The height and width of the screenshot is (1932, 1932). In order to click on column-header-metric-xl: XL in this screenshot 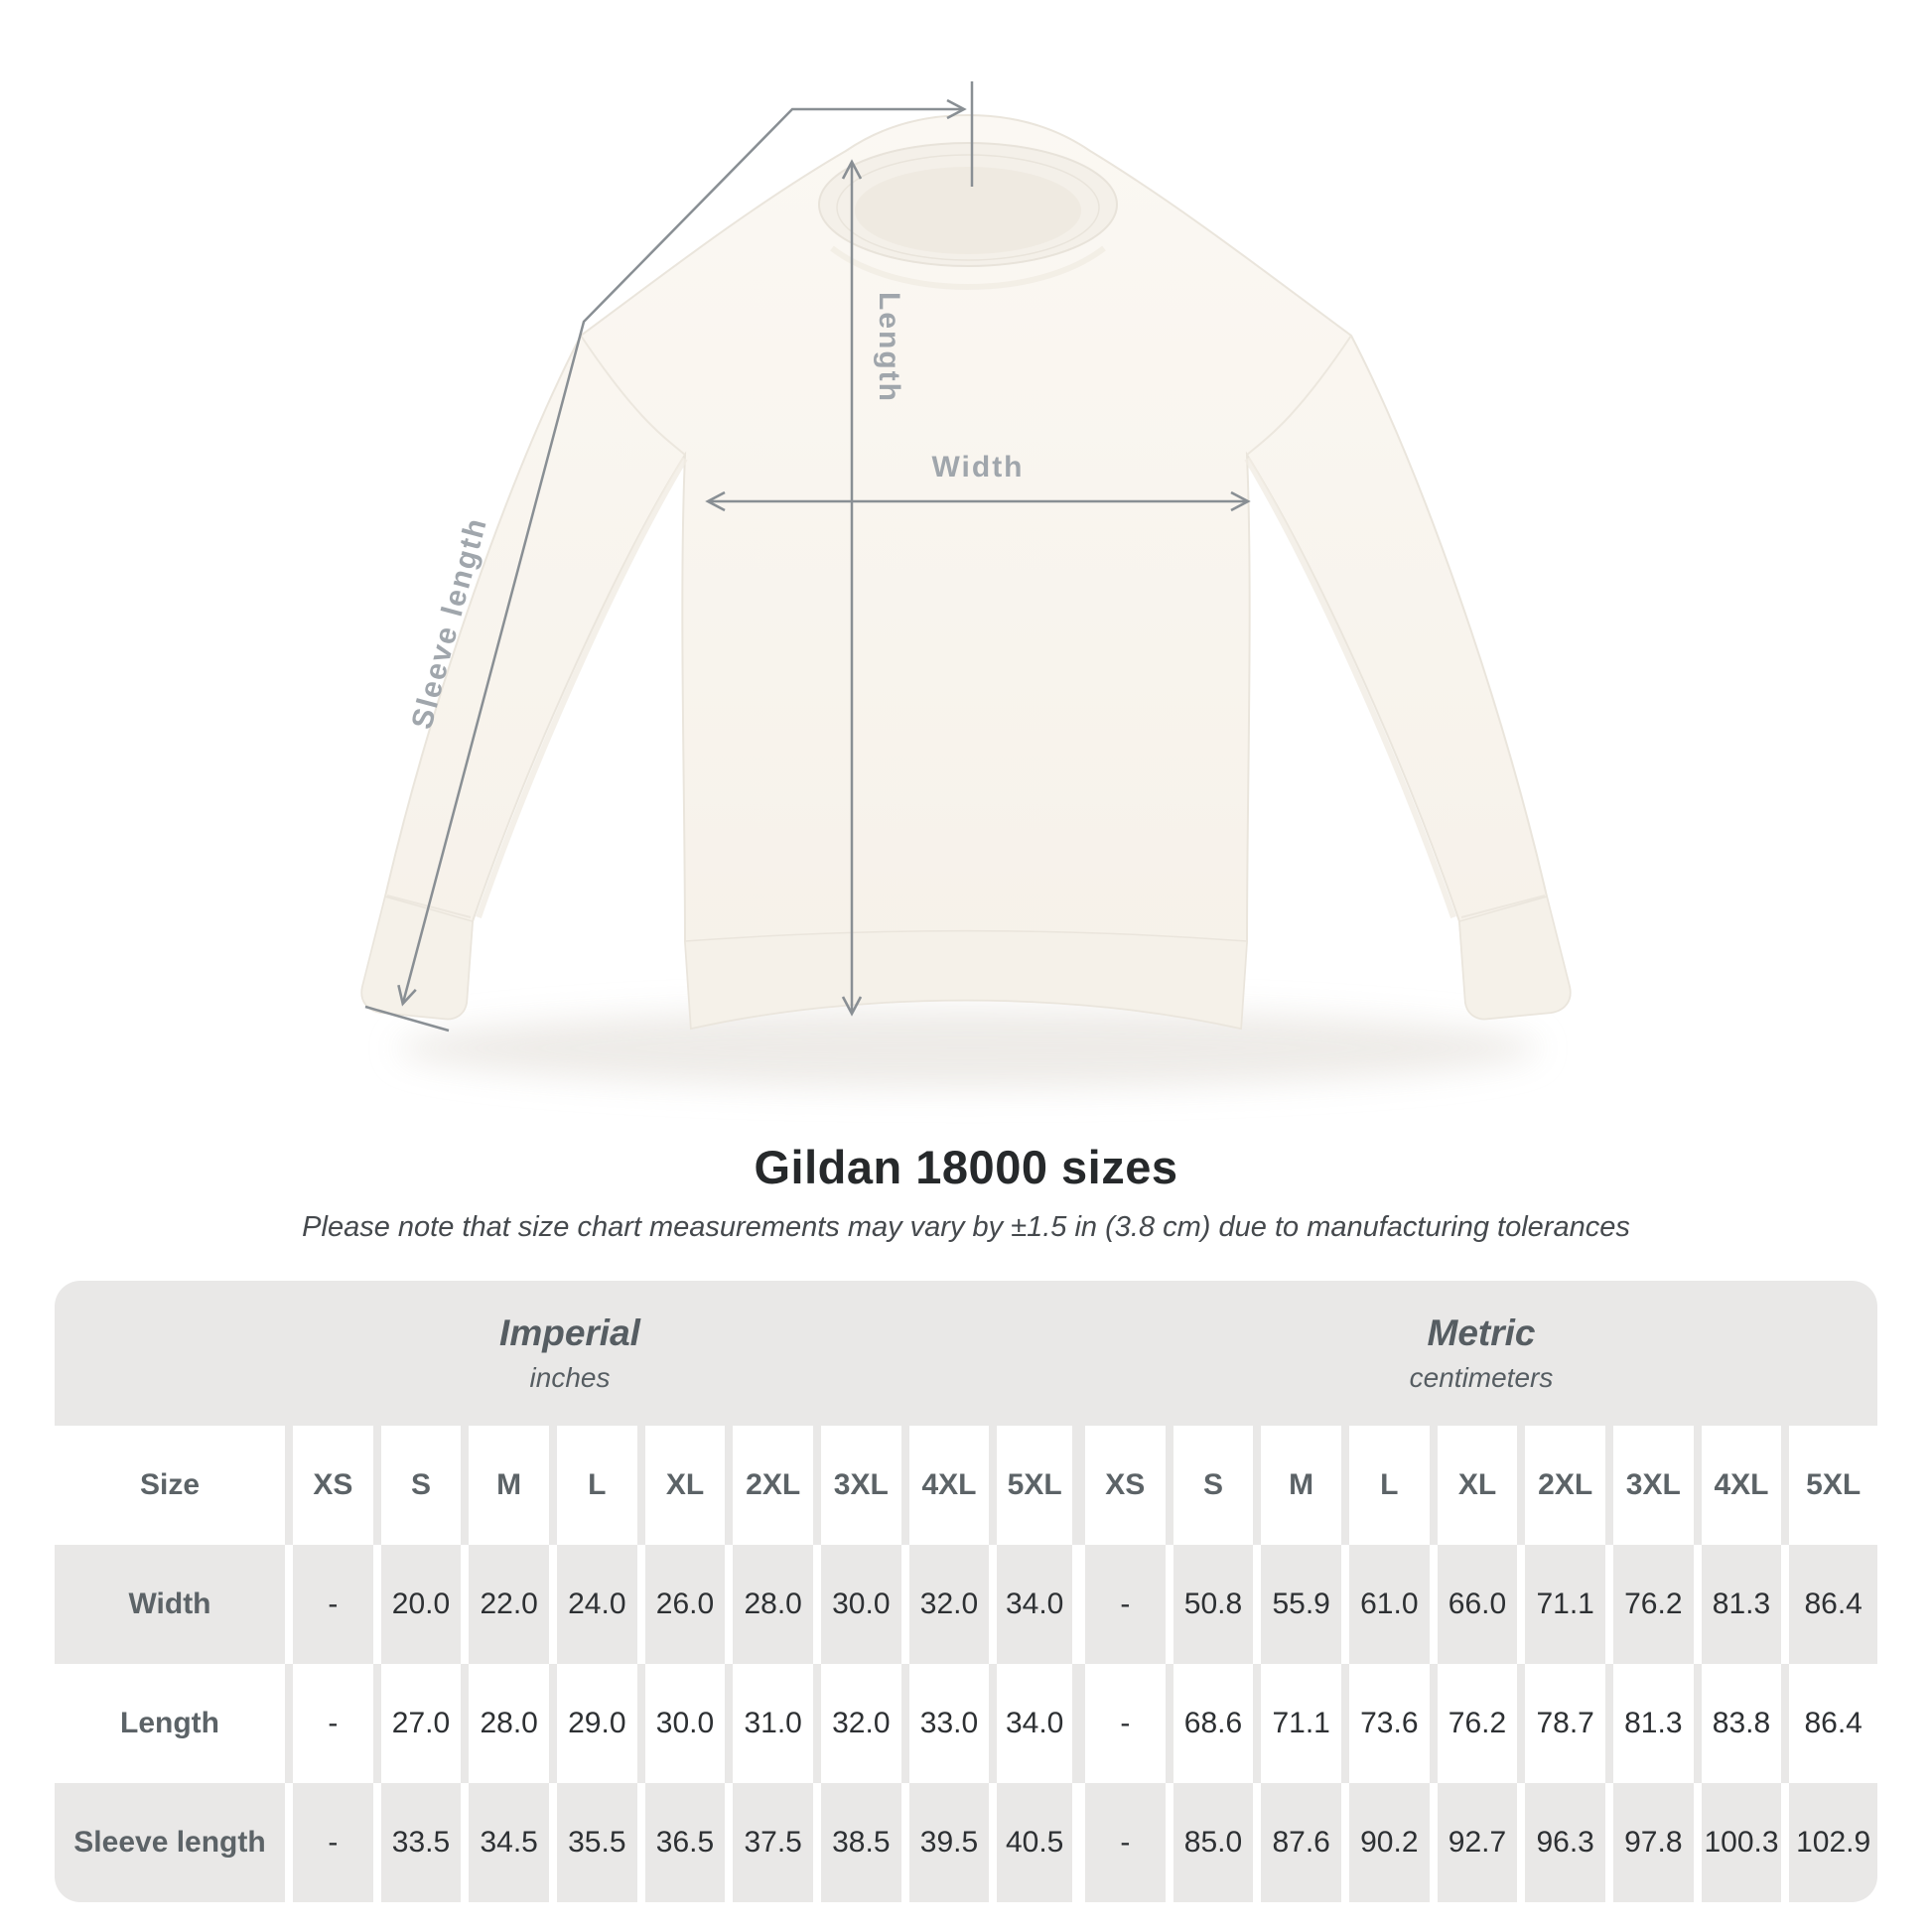, I will do `click(1481, 1486)`.